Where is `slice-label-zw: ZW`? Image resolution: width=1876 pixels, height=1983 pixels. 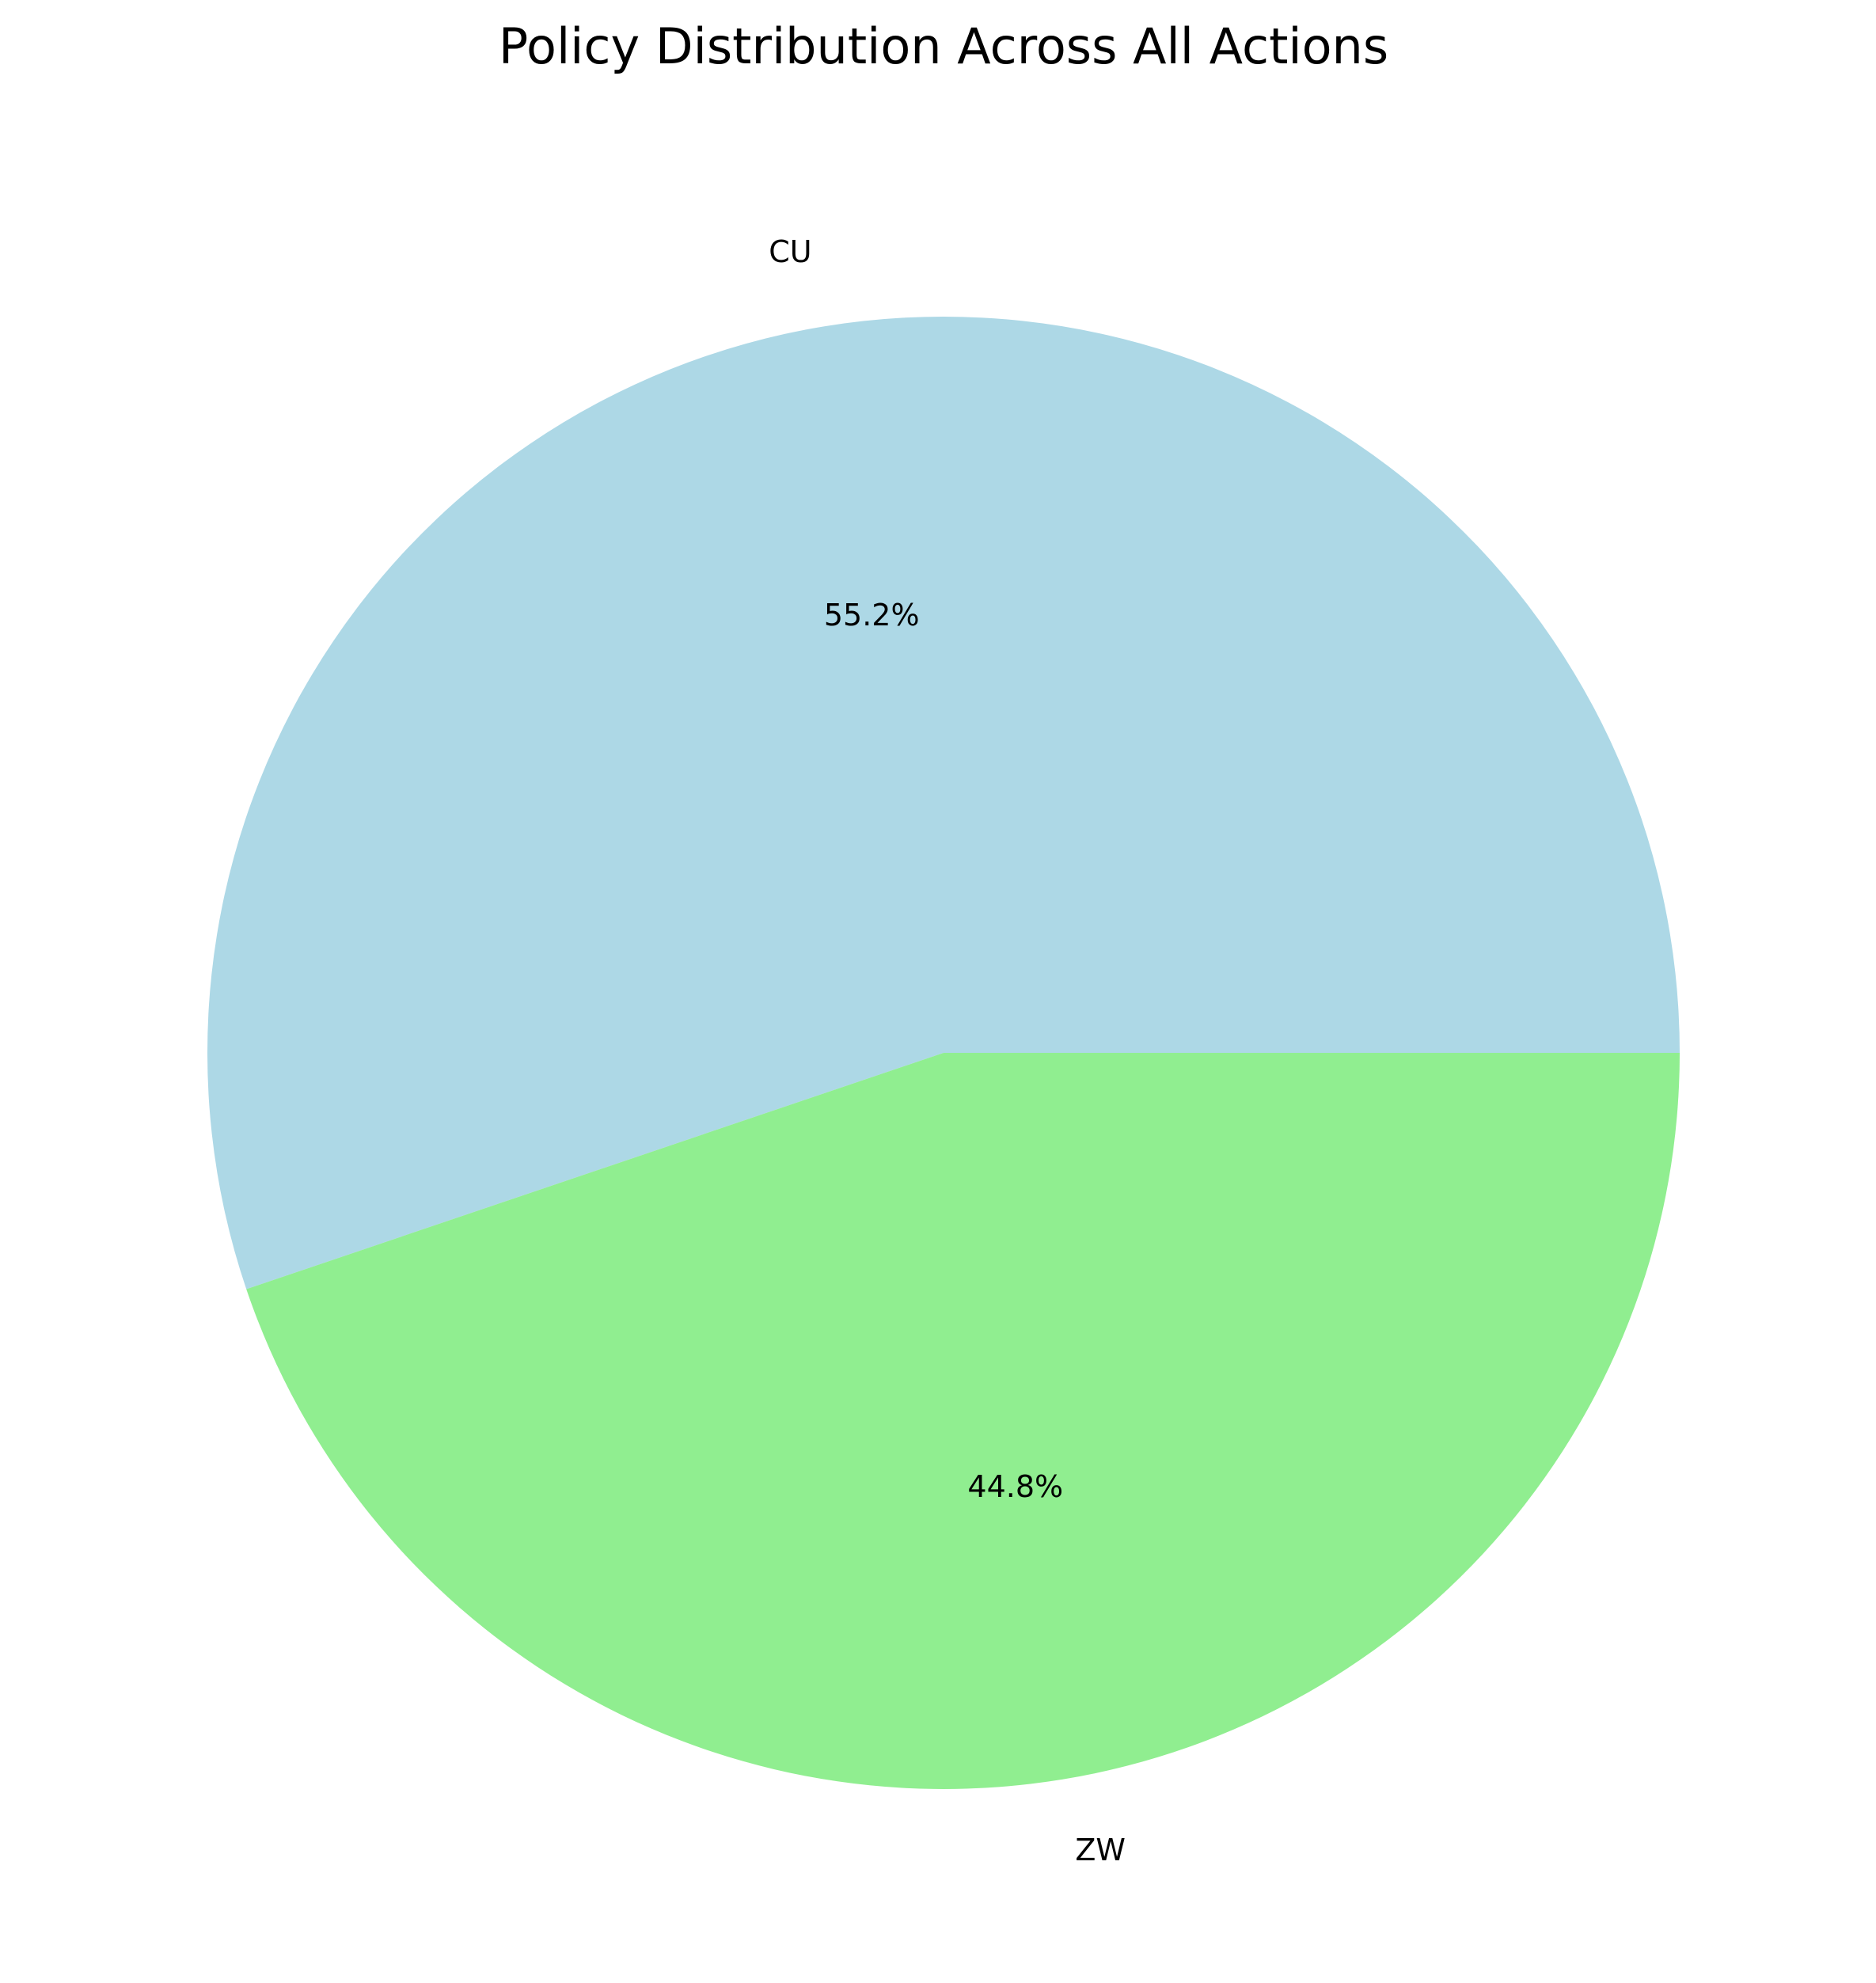 slice-label-zw: ZW is located at coordinates (1100, 1850).